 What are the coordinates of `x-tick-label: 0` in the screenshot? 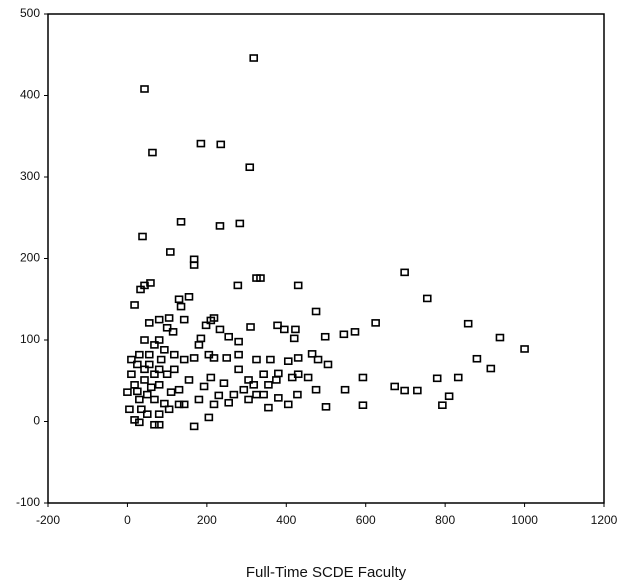 It's located at (127, 520).